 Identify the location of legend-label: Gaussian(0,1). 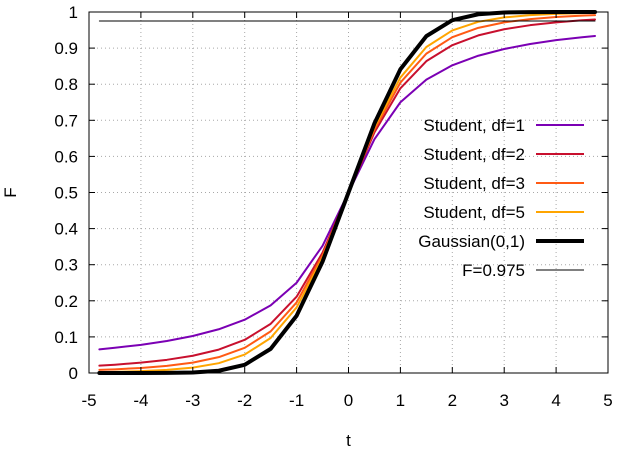
(471, 241).